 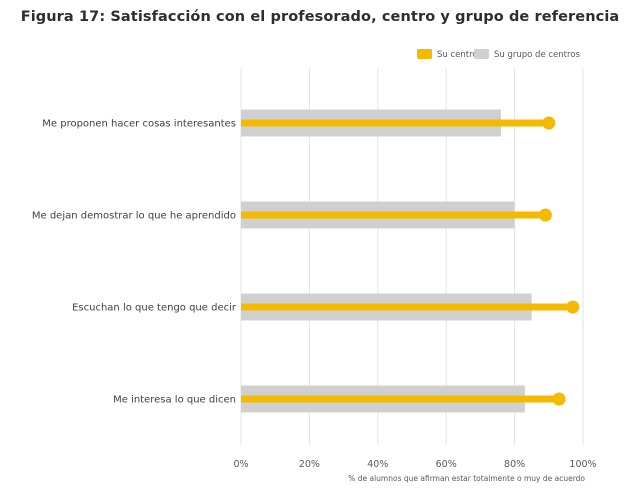 I want to click on category-label: Me dejan demostrar lo que he aprendido, so click(x=134, y=216).